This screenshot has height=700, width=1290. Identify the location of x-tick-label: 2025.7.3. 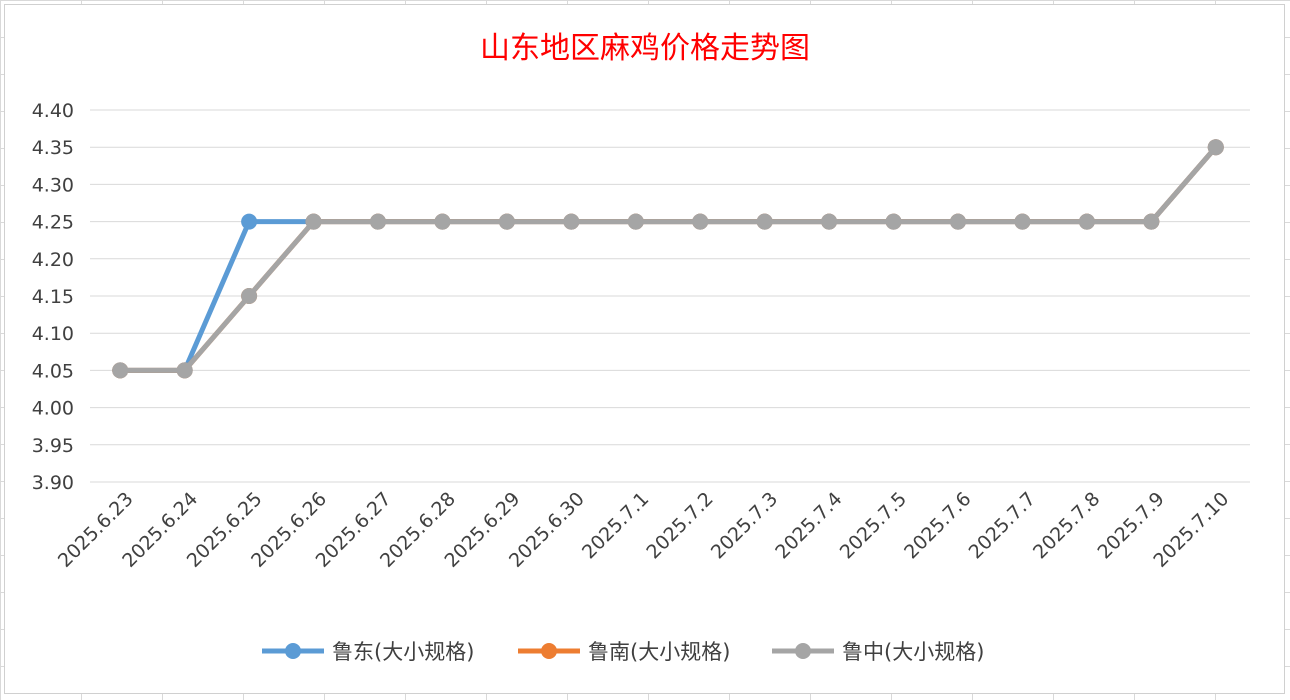
(744, 525).